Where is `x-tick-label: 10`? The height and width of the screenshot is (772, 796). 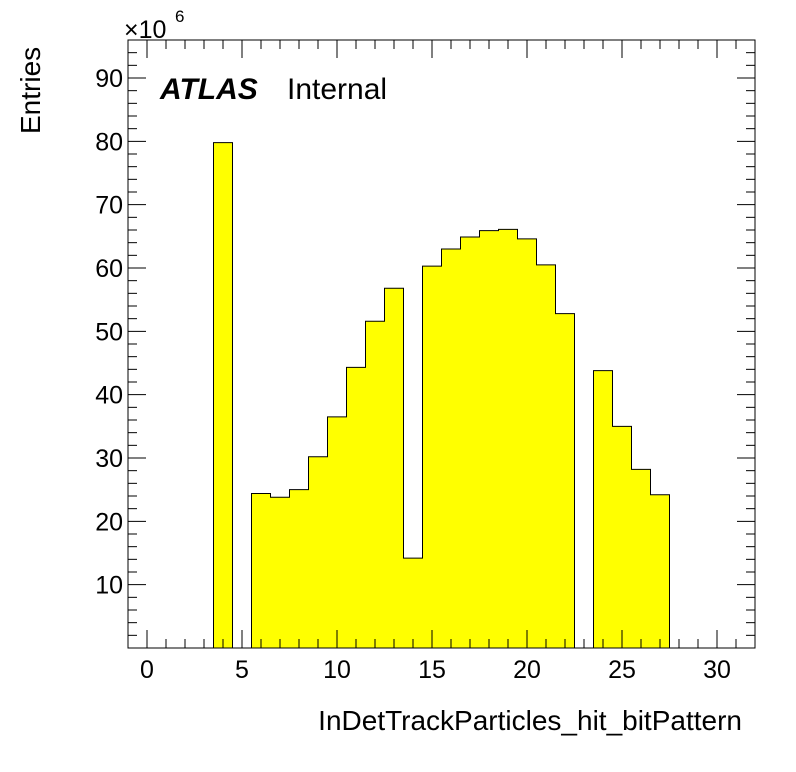 x-tick-label: 10 is located at coordinates (337, 670).